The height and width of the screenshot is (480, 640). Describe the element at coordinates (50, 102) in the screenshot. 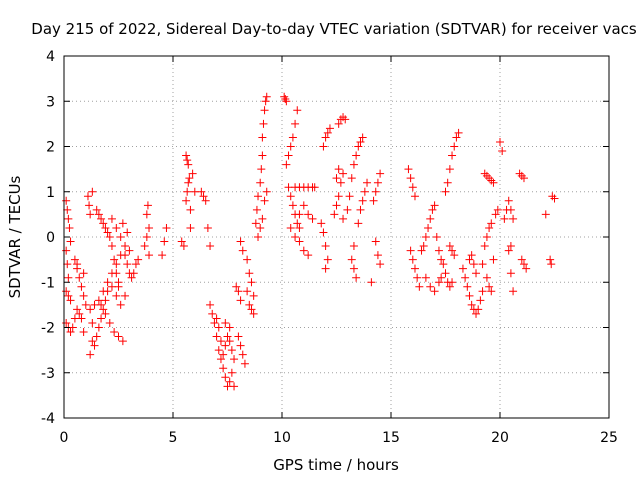

I see `y-tick-label: 3` at that location.